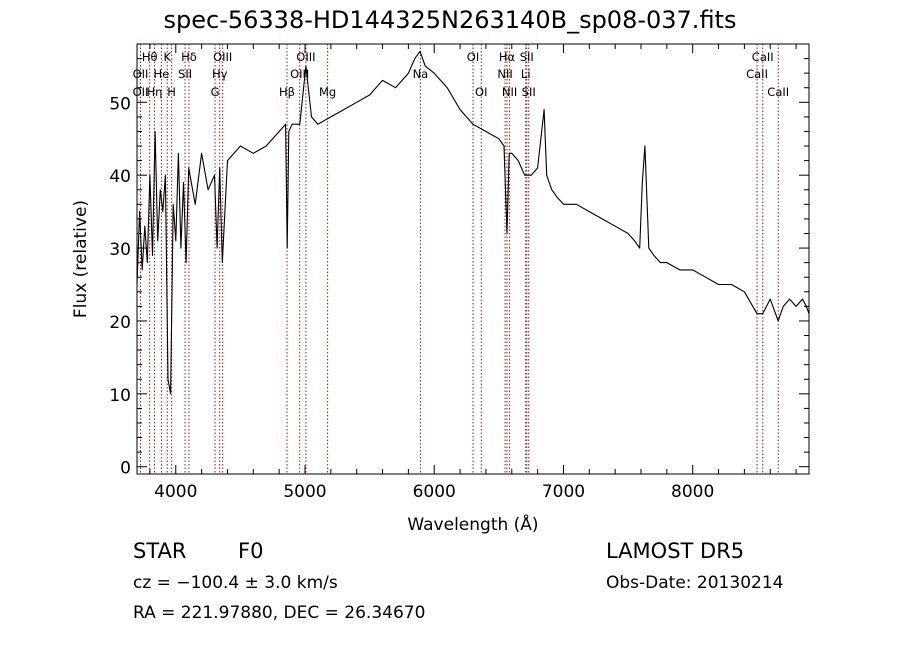 This screenshot has height=649, width=900. I want to click on line-marker-label: G, so click(215, 92).